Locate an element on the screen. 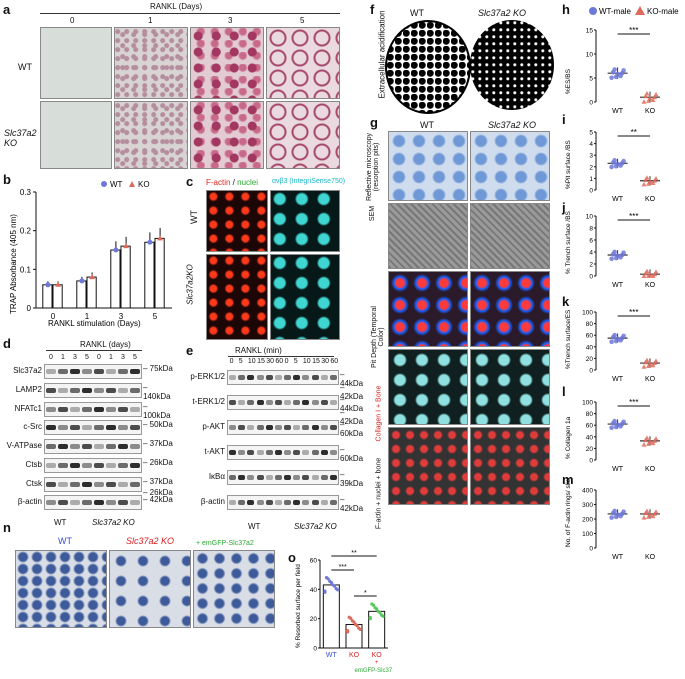 Image resolution: width=685 pixels, height=679 pixels. chart-o-ytick-label: 40 is located at coordinates (314, 590).